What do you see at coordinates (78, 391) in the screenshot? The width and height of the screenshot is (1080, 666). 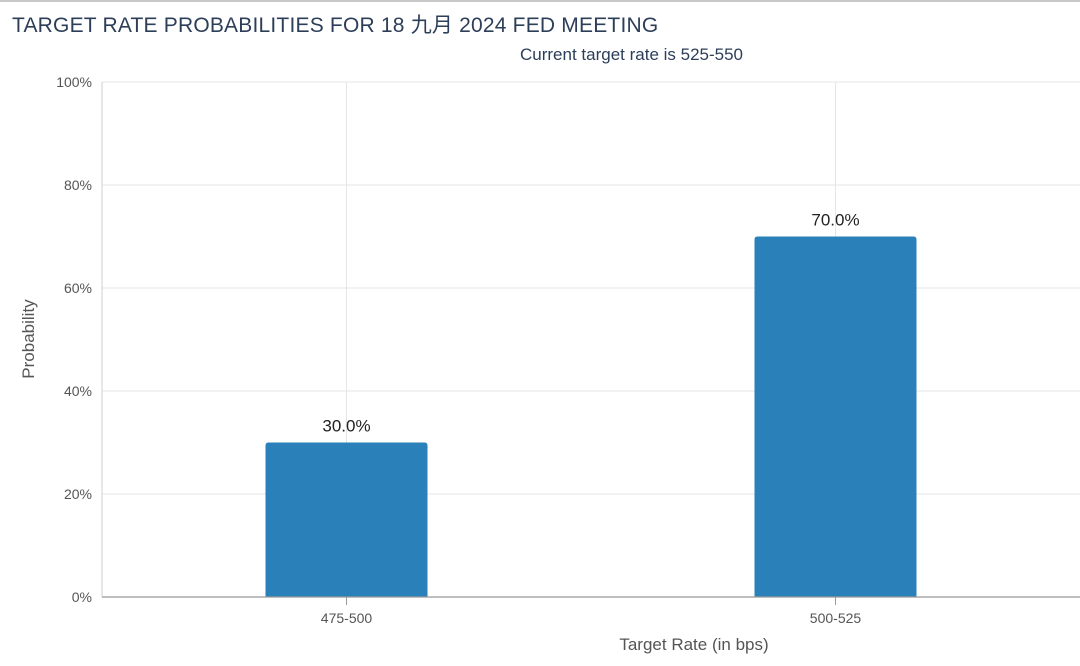 I see `y-tick-label: 40%` at bounding box center [78, 391].